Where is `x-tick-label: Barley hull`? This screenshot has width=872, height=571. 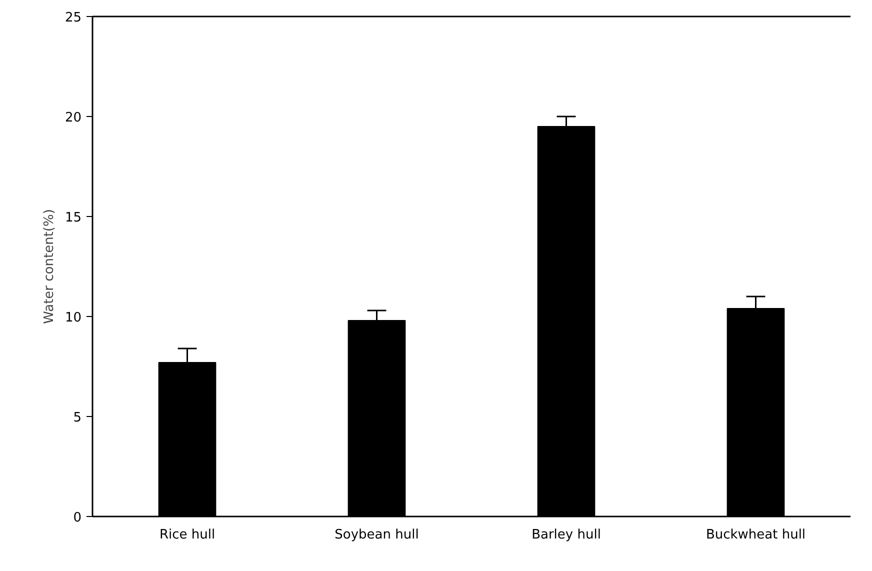
x-tick-label: Barley hull is located at coordinates (566, 535).